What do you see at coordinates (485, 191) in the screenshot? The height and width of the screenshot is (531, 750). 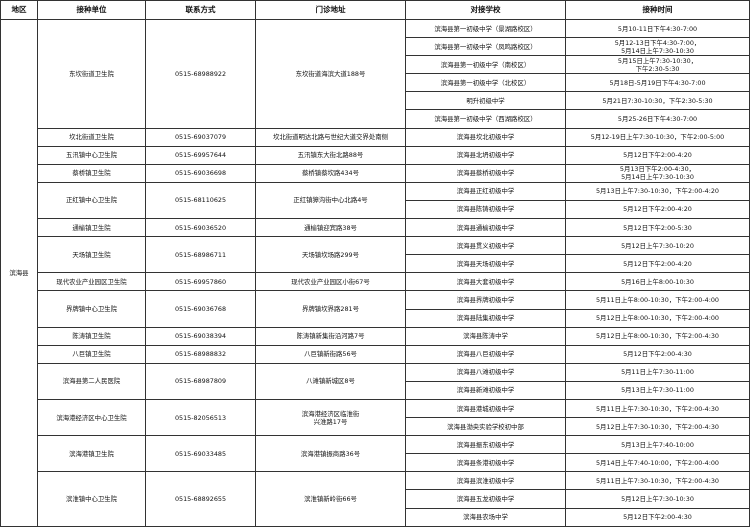 I see `school-name: 滨海县正红初级中学` at bounding box center [485, 191].